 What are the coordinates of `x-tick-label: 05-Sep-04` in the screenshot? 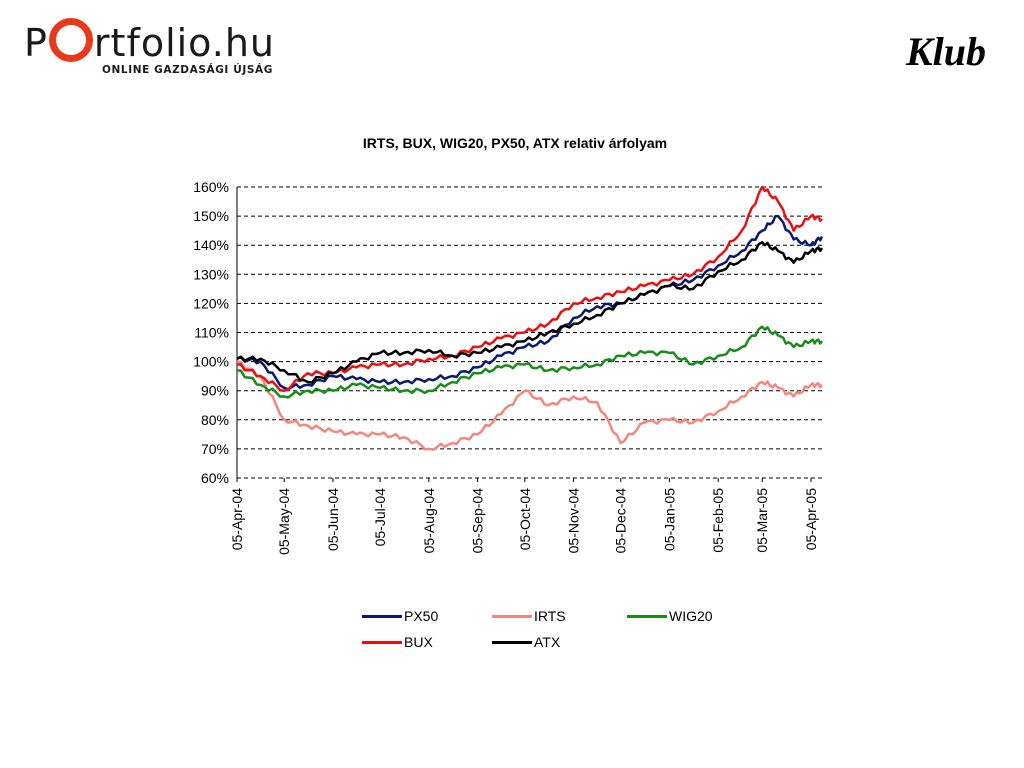 It's located at (478, 521).